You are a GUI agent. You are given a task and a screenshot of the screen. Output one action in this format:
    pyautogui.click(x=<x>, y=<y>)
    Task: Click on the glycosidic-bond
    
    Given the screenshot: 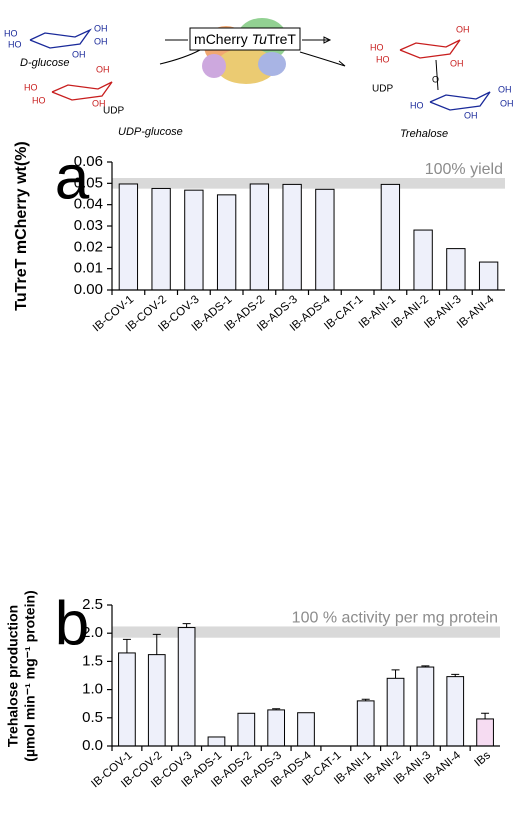 What is the action you would take?
    pyautogui.click(x=437, y=75)
    